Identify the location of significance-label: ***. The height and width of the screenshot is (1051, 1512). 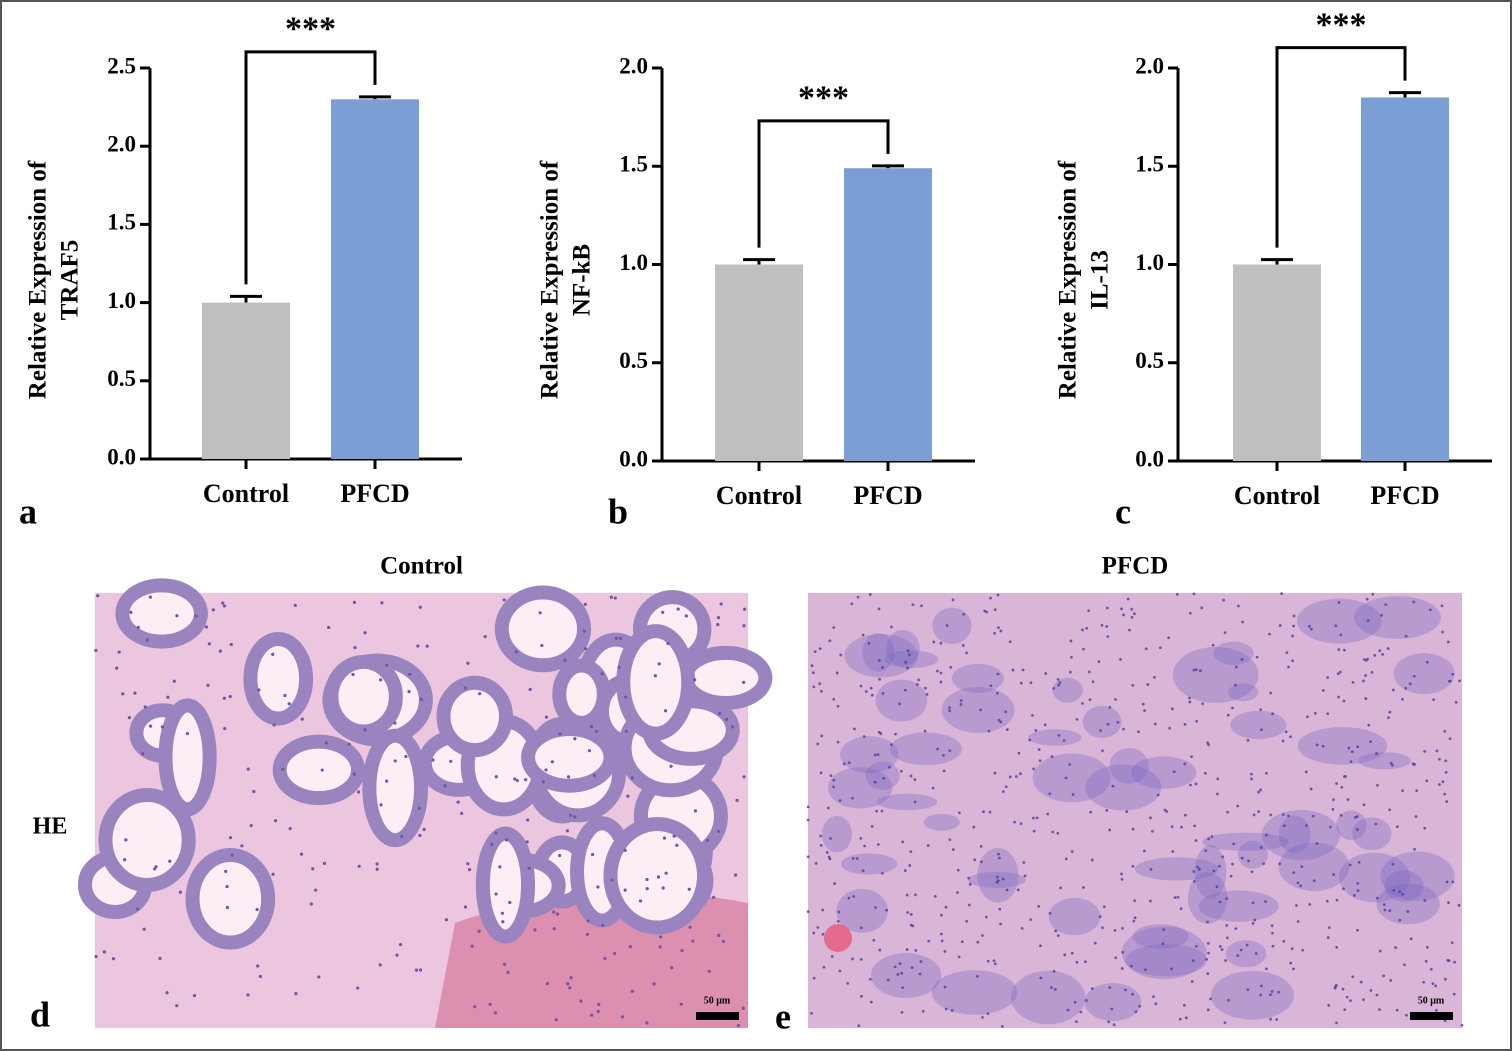
(1341, 24).